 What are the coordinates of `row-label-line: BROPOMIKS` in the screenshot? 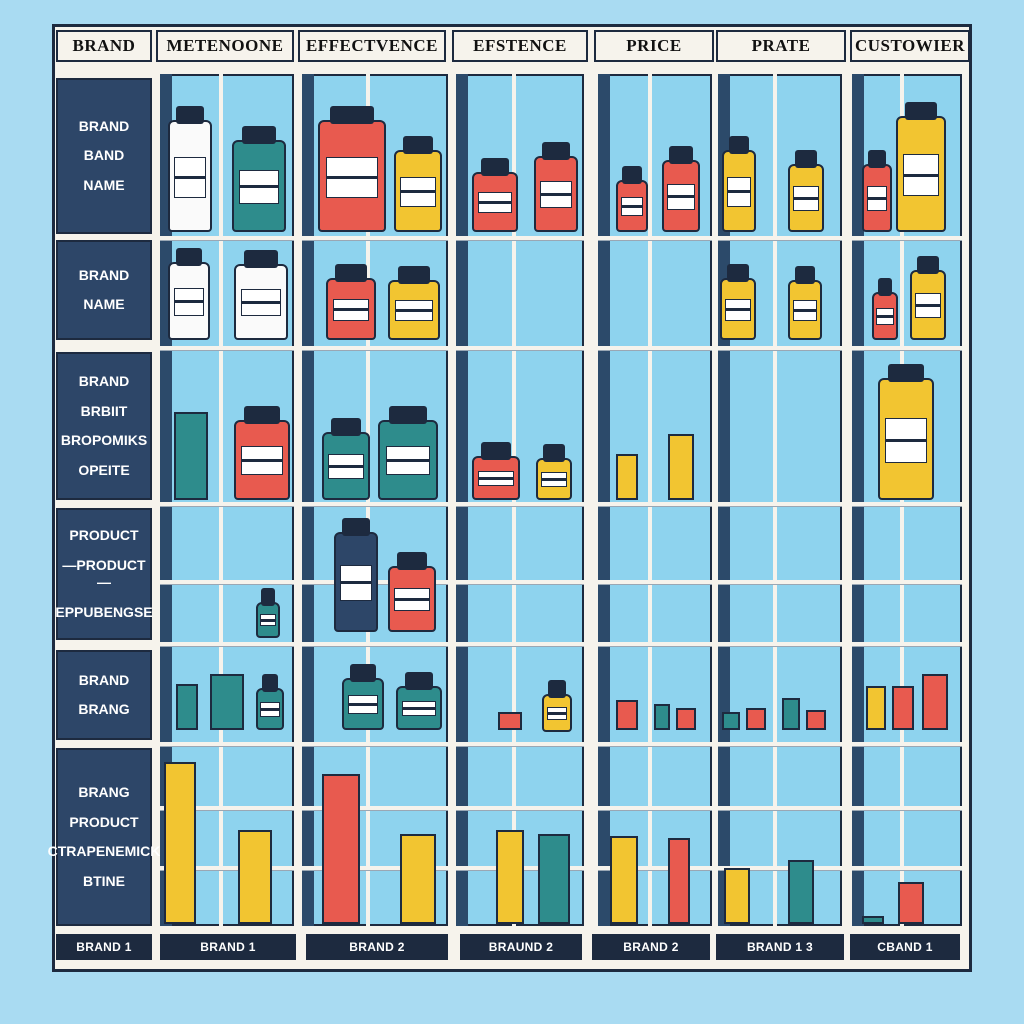 It's located at (104, 440).